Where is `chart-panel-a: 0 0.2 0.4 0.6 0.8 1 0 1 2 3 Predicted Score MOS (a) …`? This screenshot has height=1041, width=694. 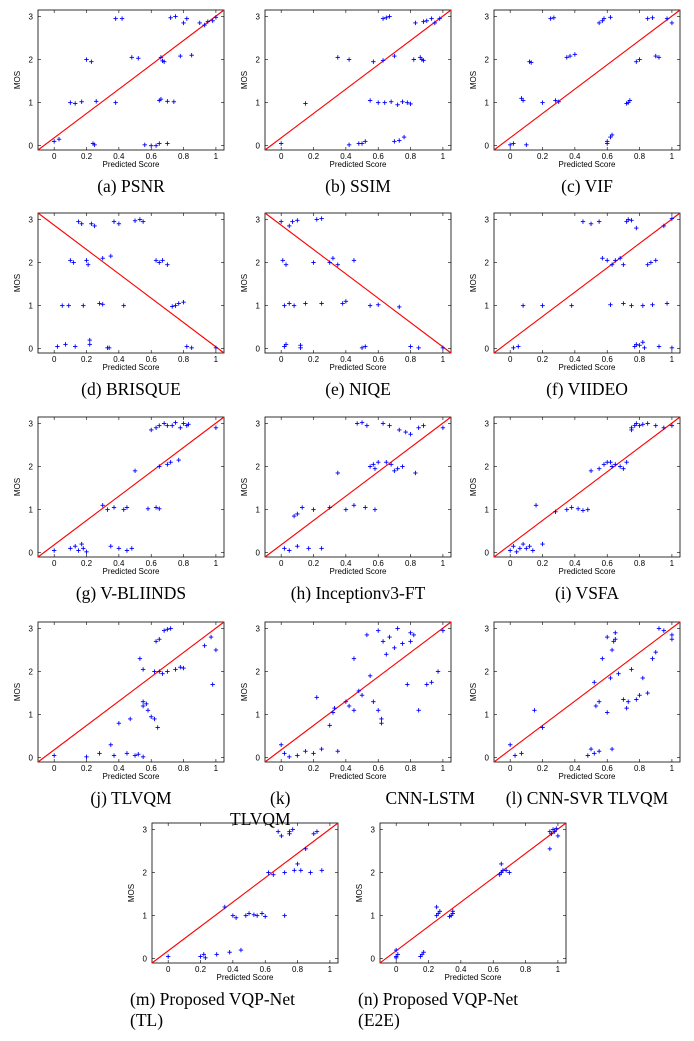
chart-panel-a: 0 0.2 0.4 0.6 0.8 1 0 1 2 3 Predicted Score MOS (a) … is located at coordinates (119, 102).